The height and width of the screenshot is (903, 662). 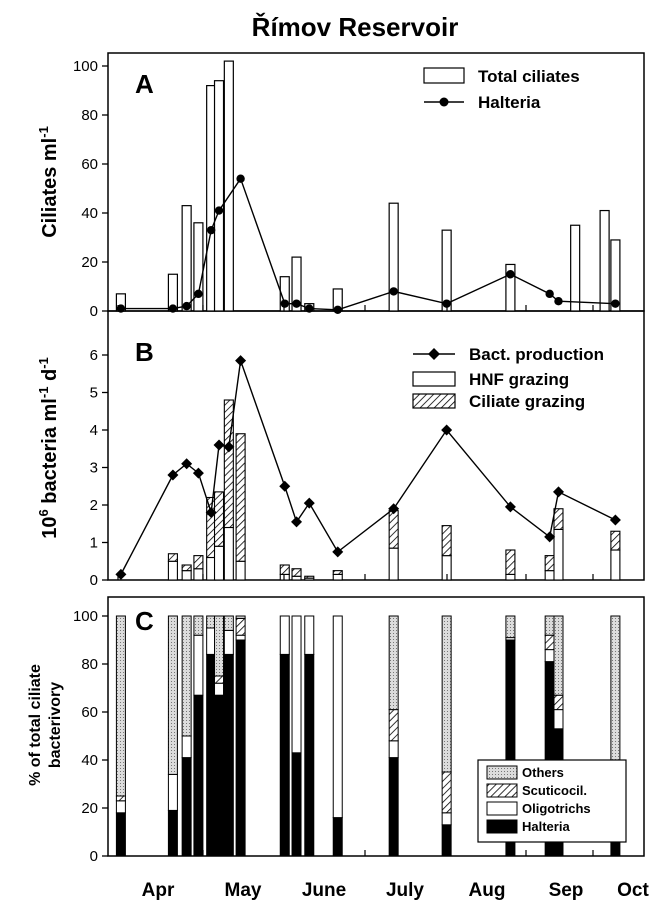 I want to click on month-label: Oct, so click(x=633, y=890).